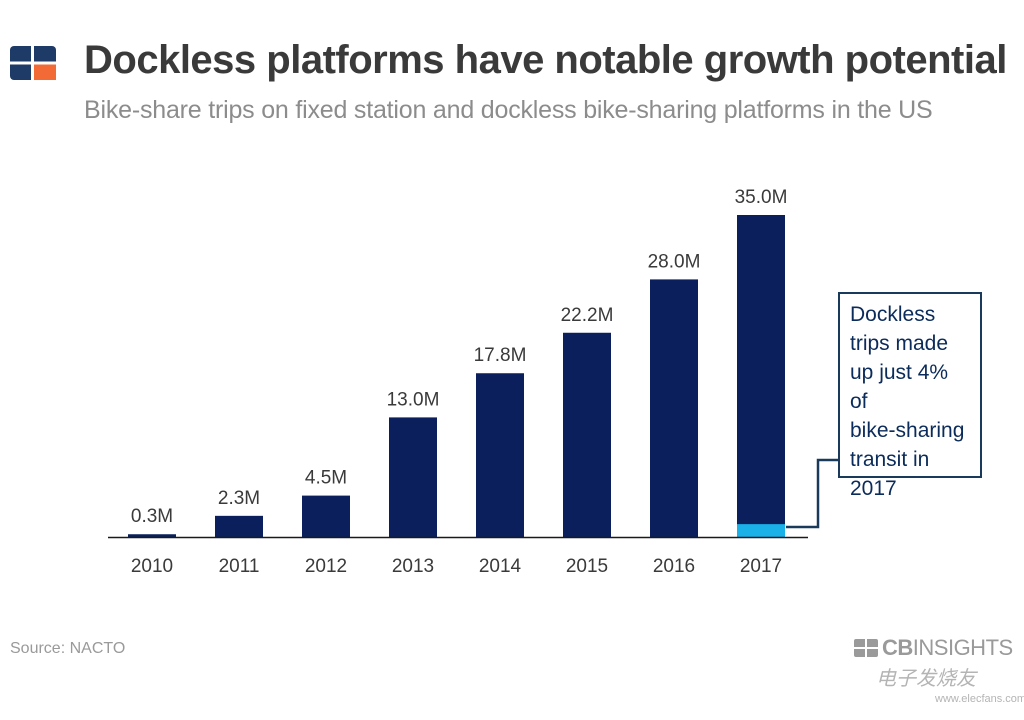 The height and width of the screenshot is (720, 1024). Describe the element at coordinates (326, 516) in the screenshot. I see `bar-2012` at that location.